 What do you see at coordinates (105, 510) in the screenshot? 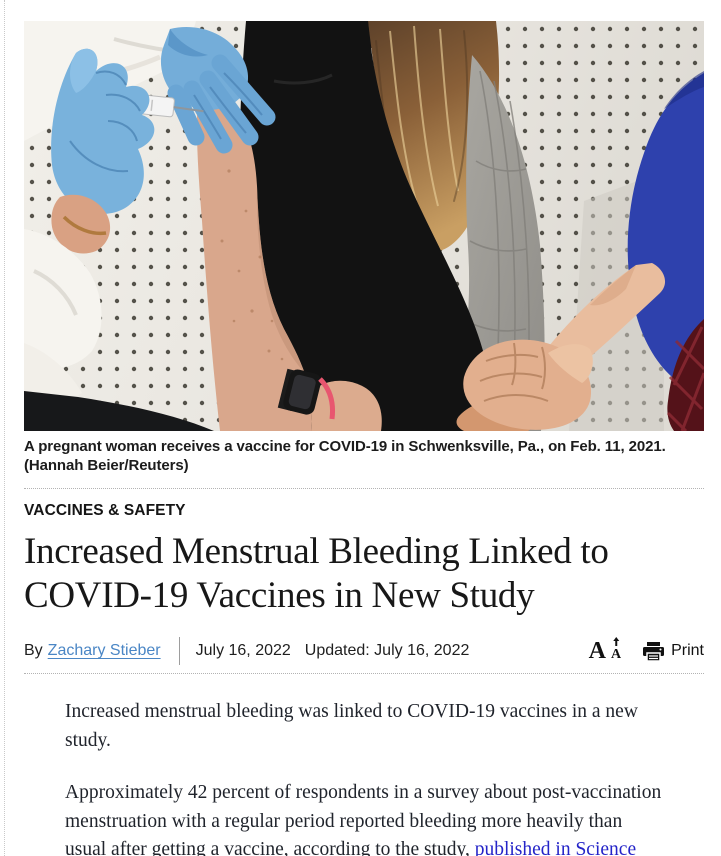
I see `category-link: VACCINES & SAFETY` at bounding box center [105, 510].